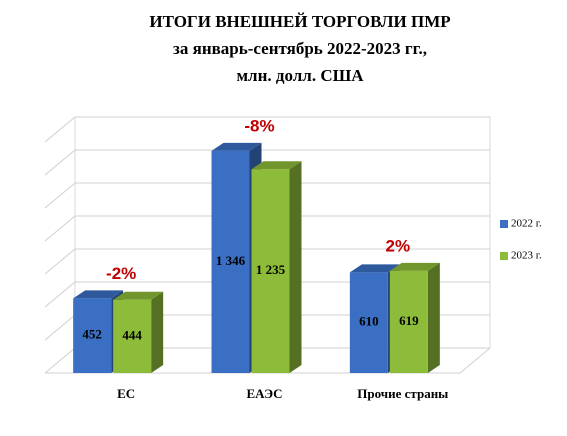 Image resolution: width=567 pixels, height=436 pixels. What do you see at coordinates (121, 273) in the screenshot?
I see `annotation: -2%` at bounding box center [121, 273].